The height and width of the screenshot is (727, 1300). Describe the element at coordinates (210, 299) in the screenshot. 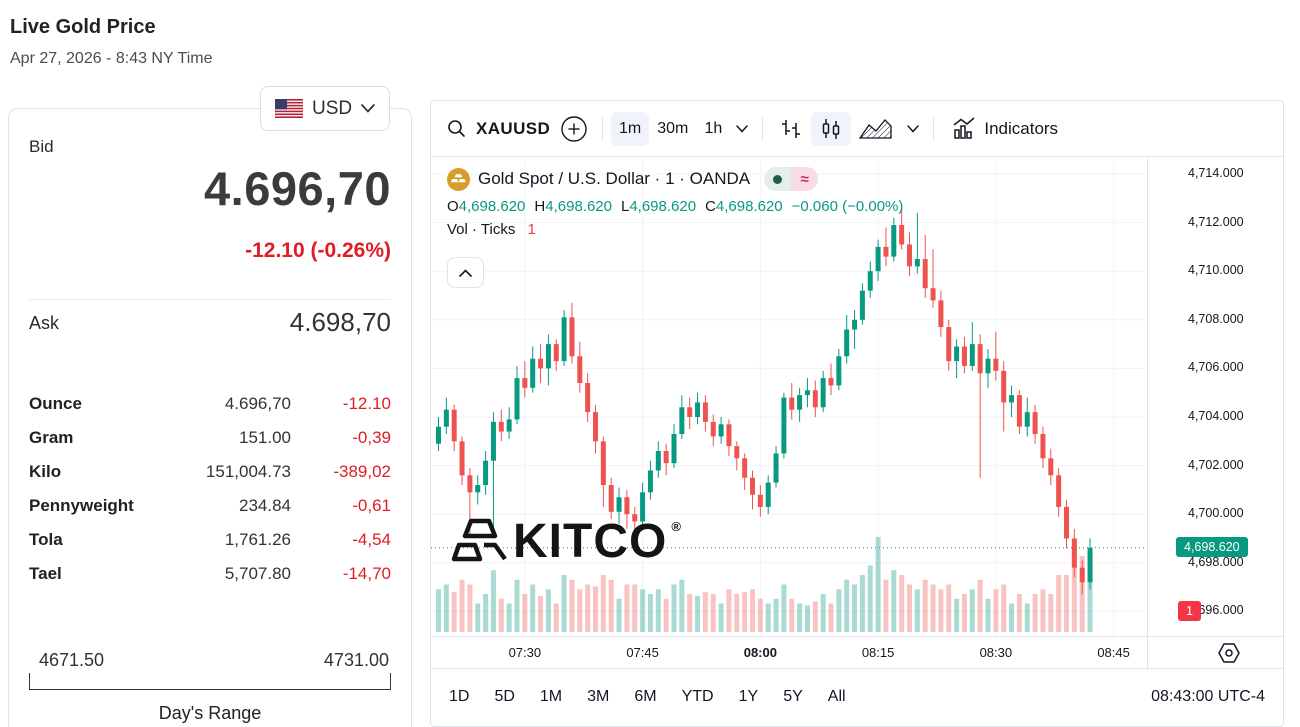

I see `divider` at that location.